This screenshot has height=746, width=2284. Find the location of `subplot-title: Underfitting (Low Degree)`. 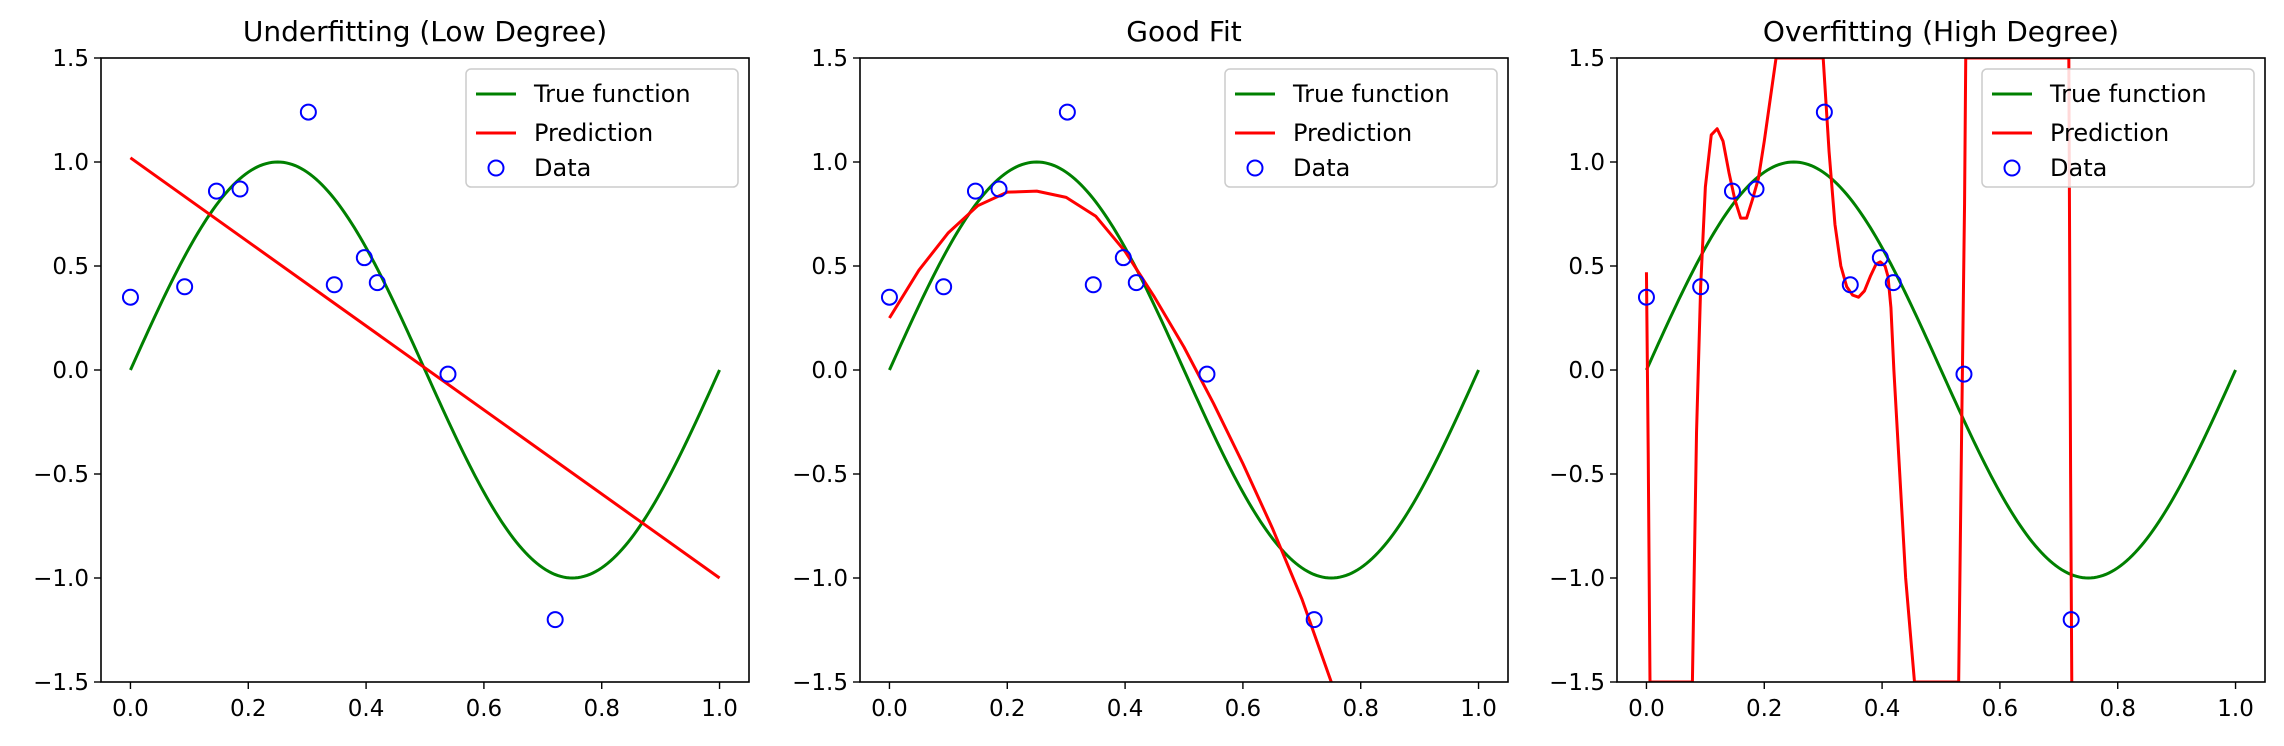

subplot-title: Underfitting (Low Degree) is located at coordinates (425, 31).